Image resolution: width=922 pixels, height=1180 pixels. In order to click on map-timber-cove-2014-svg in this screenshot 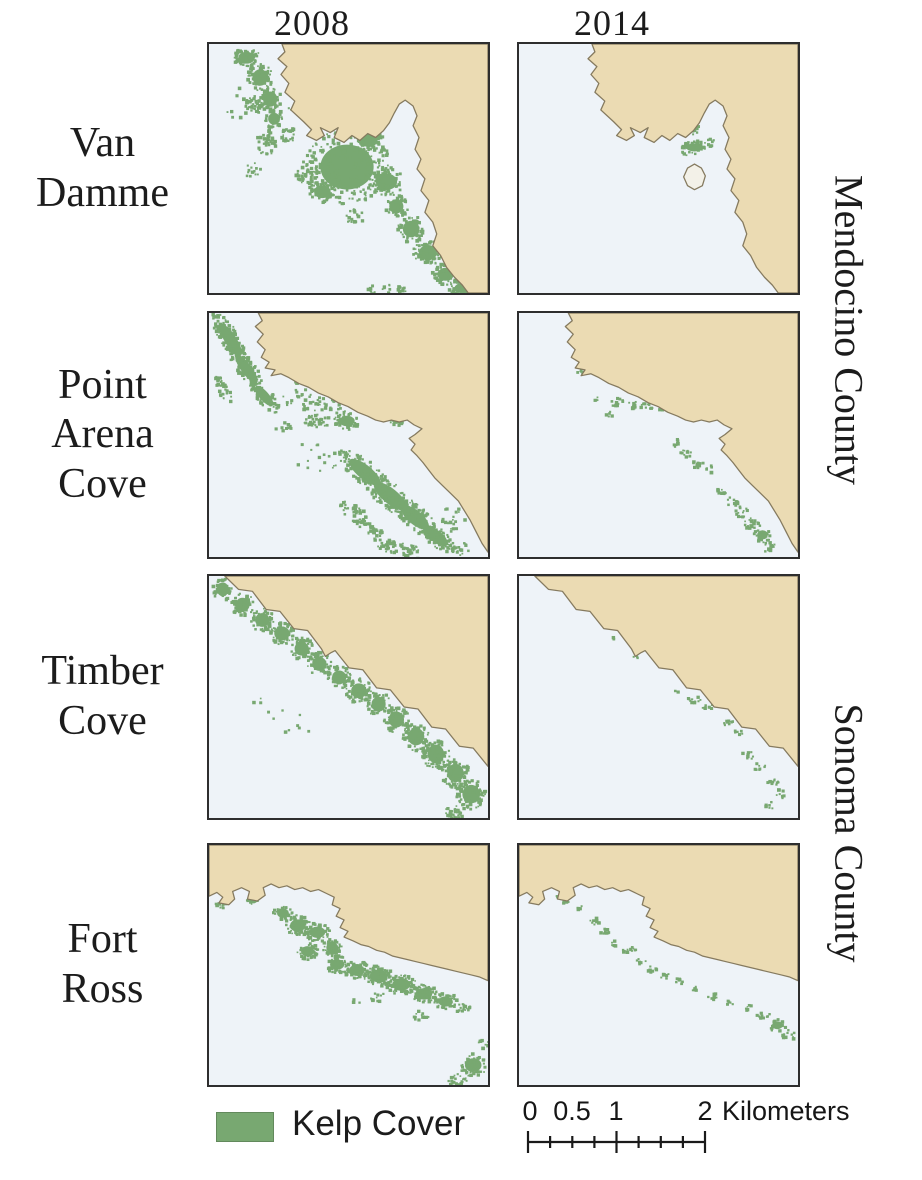, I will do `click(658, 697)`.